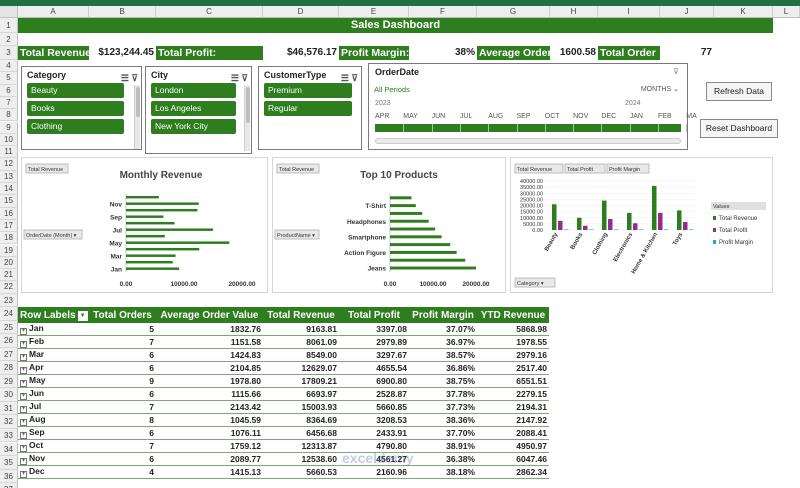  Describe the element at coordinates (81, 108) in the screenshot. I see `slicer-category: Category ☰ ⊽ Beauty Books Clothing` at that location.